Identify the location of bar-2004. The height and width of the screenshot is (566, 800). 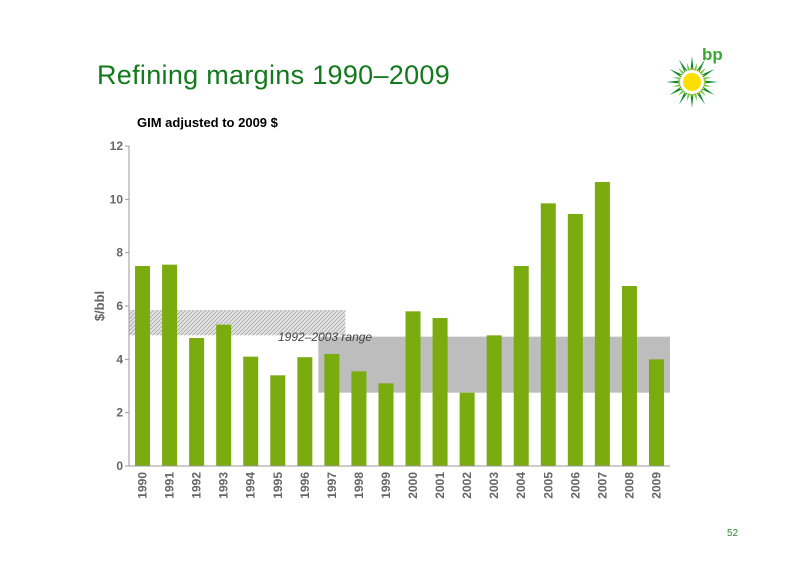
(521, 366).